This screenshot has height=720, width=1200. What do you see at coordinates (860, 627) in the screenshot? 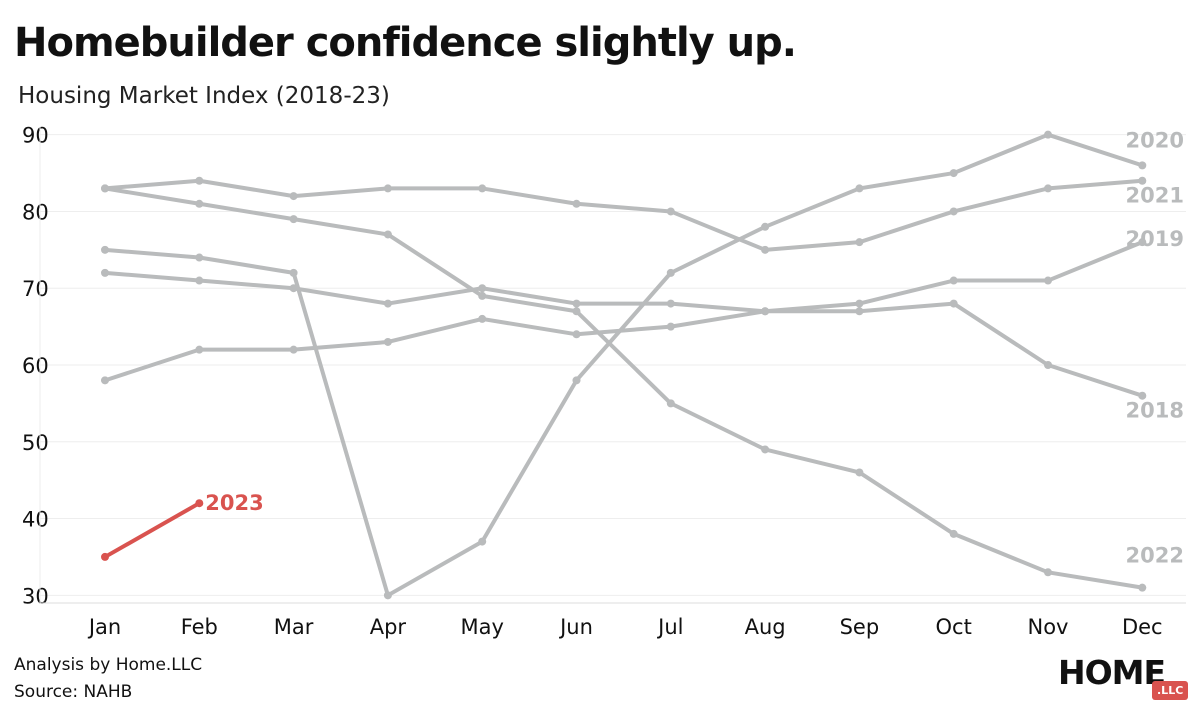
I see `x-tick-label: Sep` at bounding box center [860, 627].